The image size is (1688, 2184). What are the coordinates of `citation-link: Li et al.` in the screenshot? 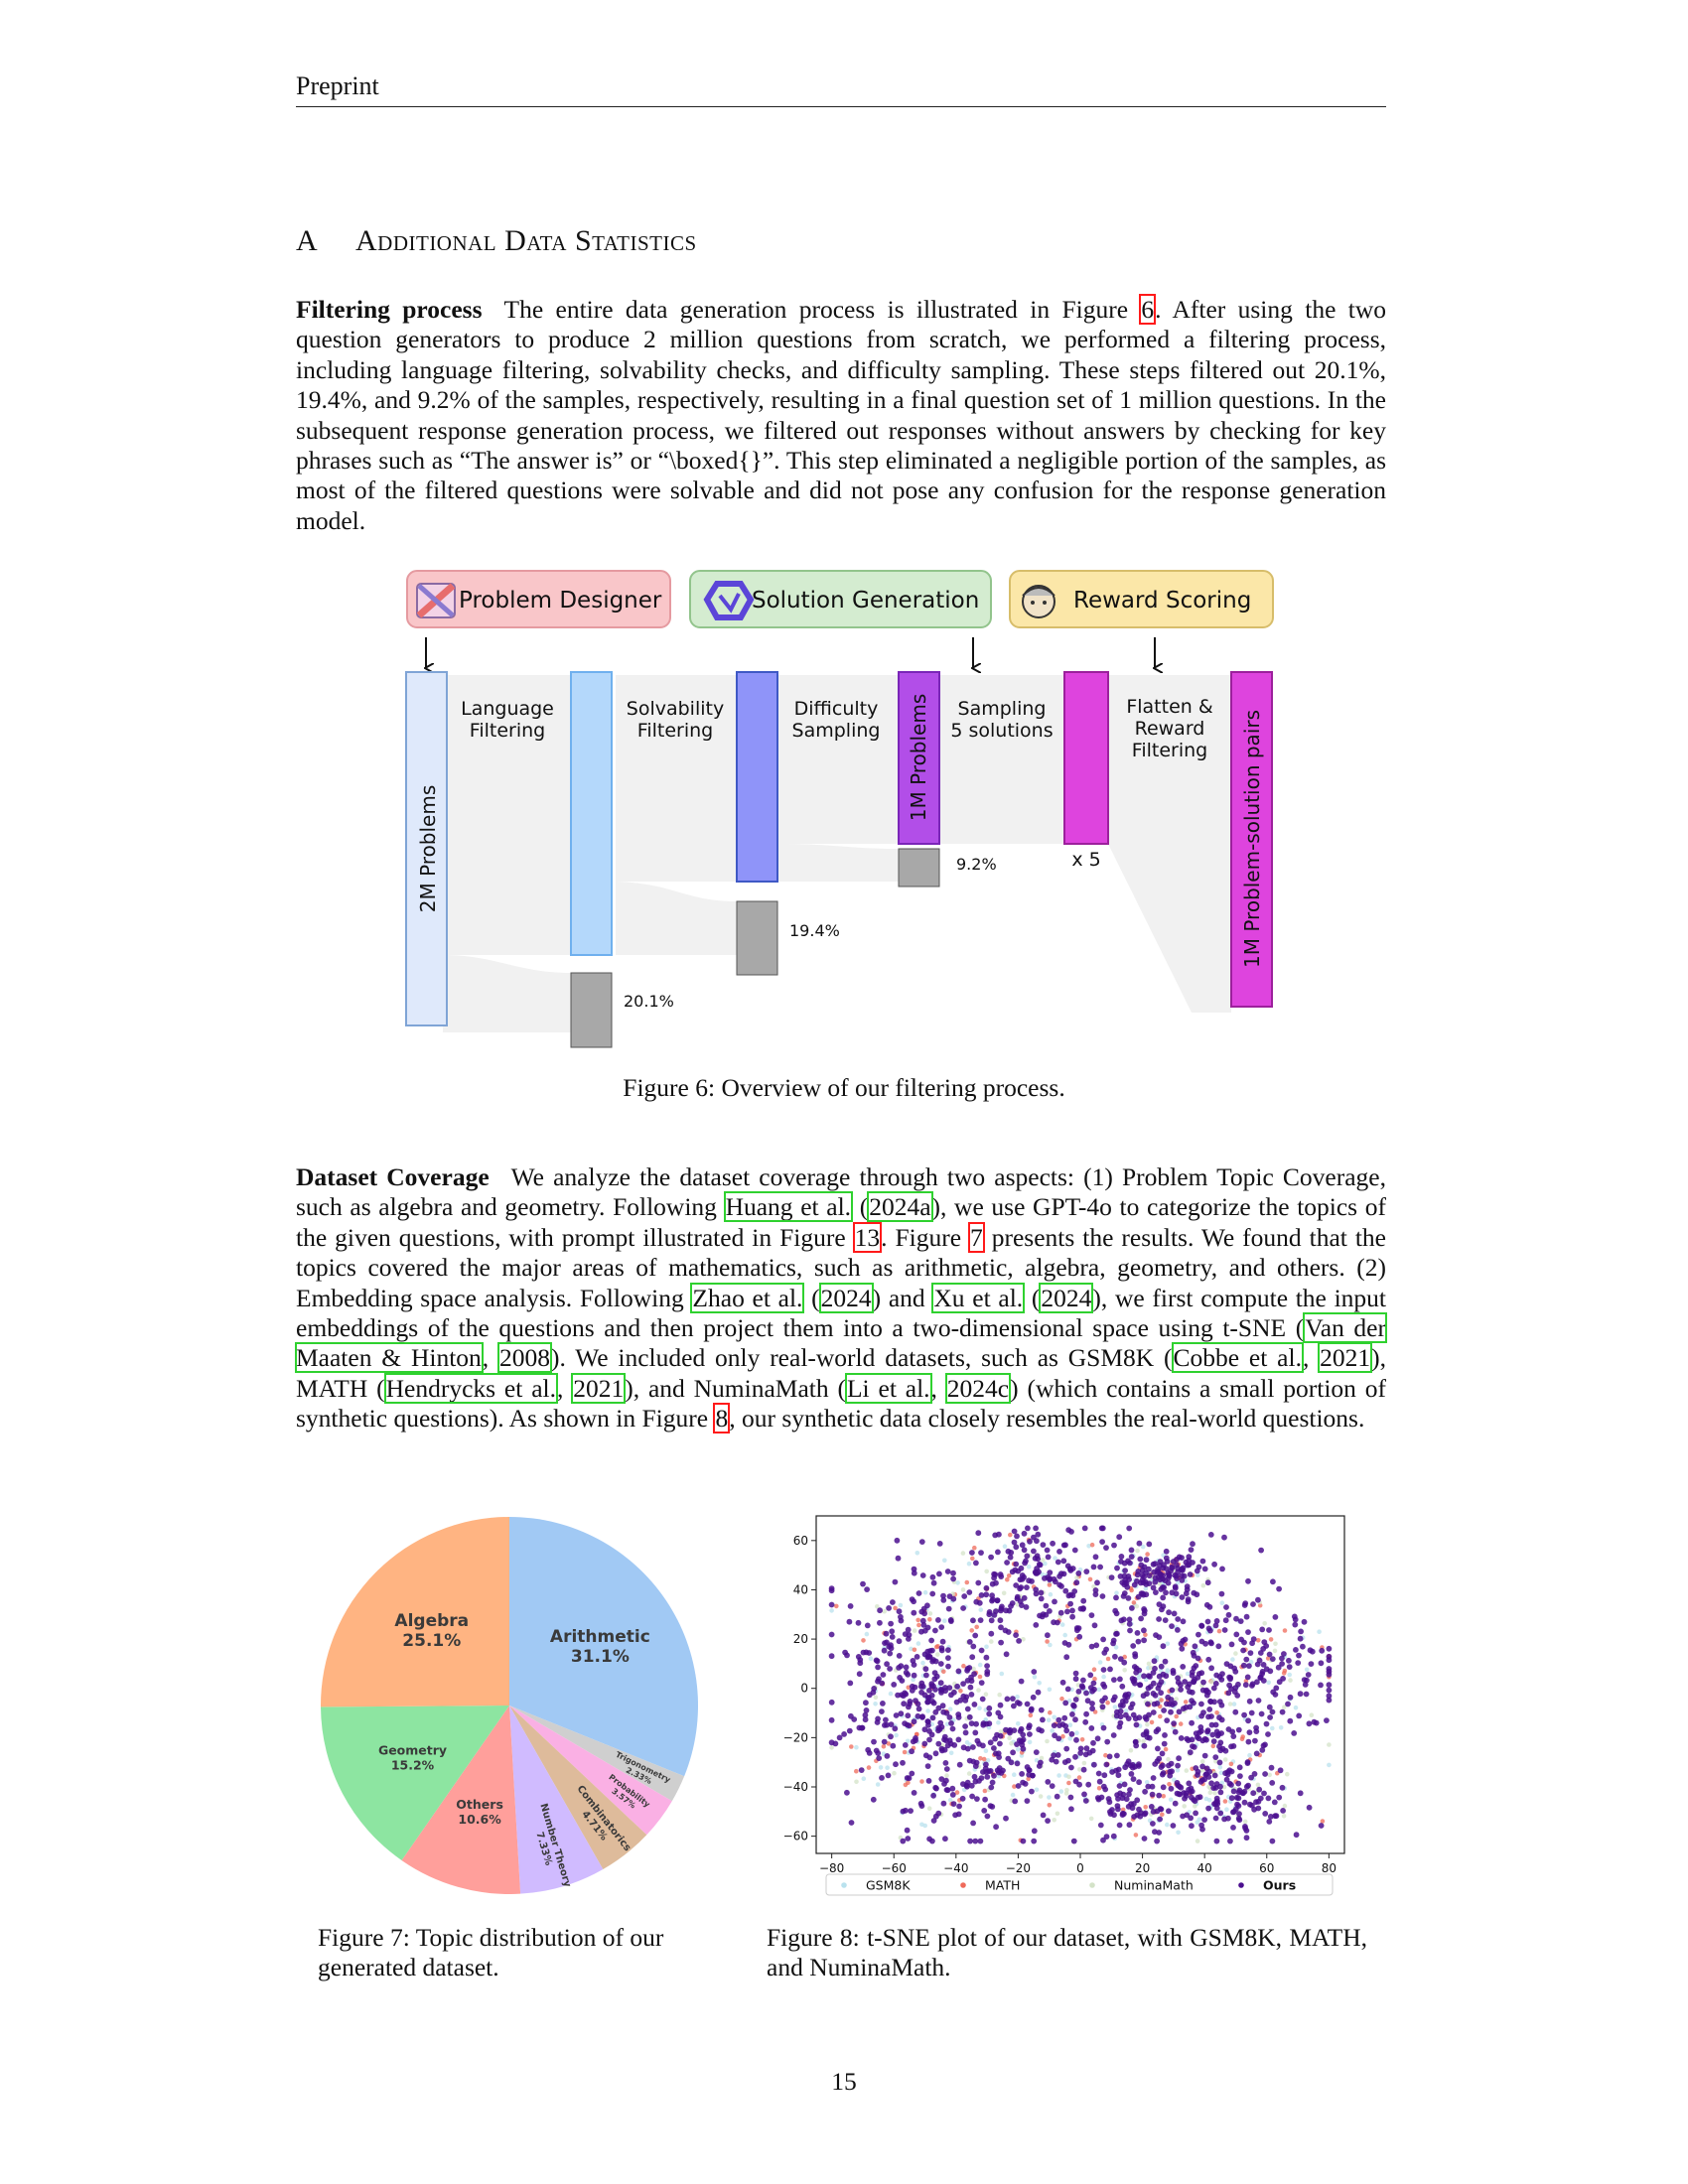 It's located at (888, 1388).